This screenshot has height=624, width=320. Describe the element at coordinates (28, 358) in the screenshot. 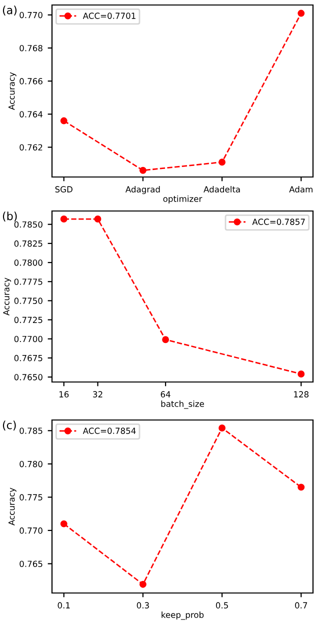

I see `y-tick-label: 0.7675` at that location.